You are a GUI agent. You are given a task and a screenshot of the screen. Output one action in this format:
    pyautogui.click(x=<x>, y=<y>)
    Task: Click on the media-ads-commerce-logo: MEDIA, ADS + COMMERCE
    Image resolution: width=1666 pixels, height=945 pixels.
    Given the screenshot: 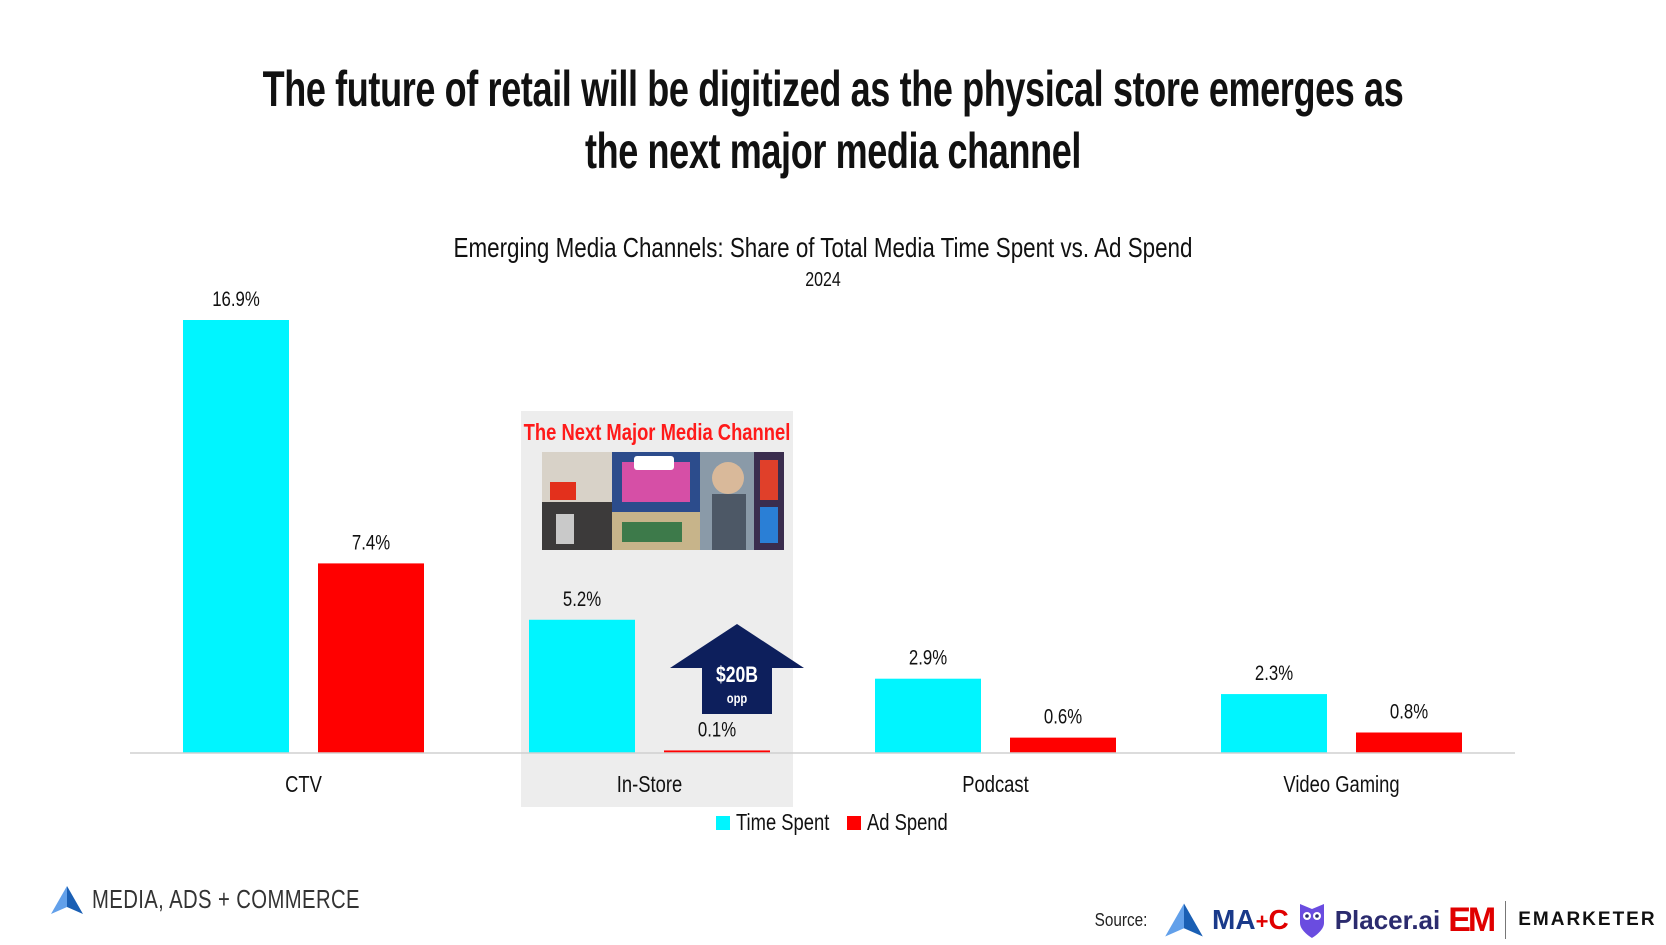 What is the action you would take?
    pyautogui.click(x=243, y=899)
    